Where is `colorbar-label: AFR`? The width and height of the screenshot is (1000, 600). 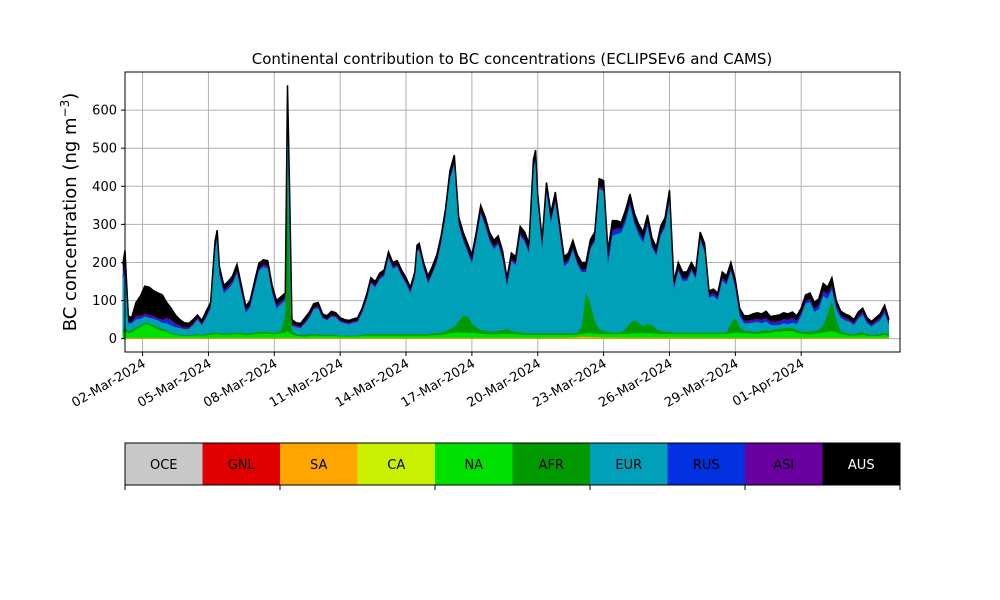
colorbar-label: AFR is located at coordinates (551, 465).